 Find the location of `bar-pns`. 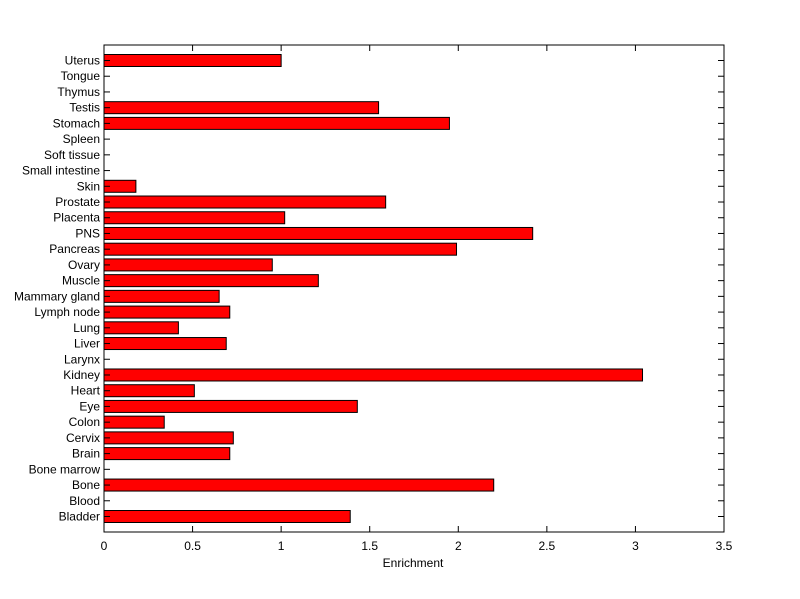

bar-pns is located at coordinates (318, 233).